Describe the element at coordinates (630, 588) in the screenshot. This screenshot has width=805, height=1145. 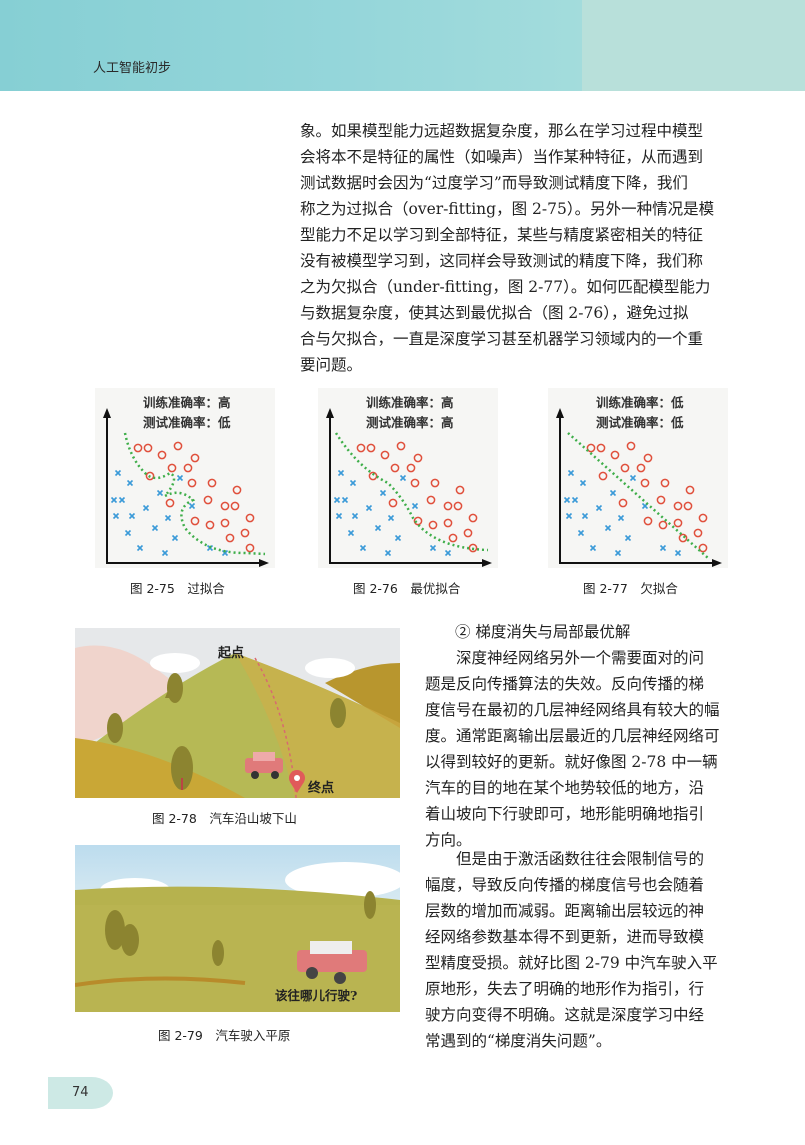
I see `figure-caption: 图 2-77 欠拟合` at that location.